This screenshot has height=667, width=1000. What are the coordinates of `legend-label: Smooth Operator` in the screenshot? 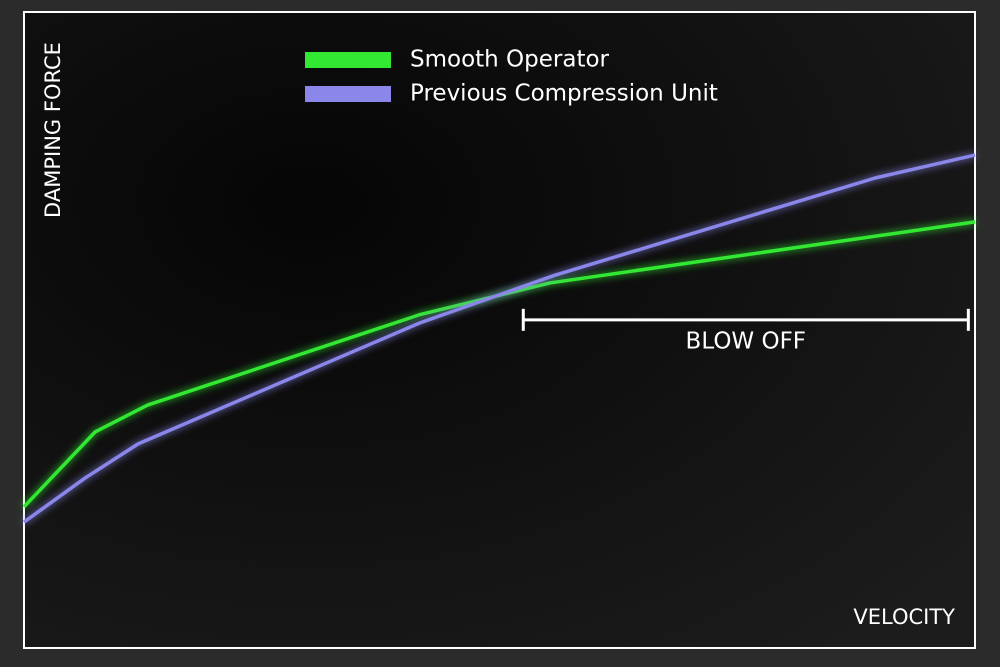 It's located at (510, 60).